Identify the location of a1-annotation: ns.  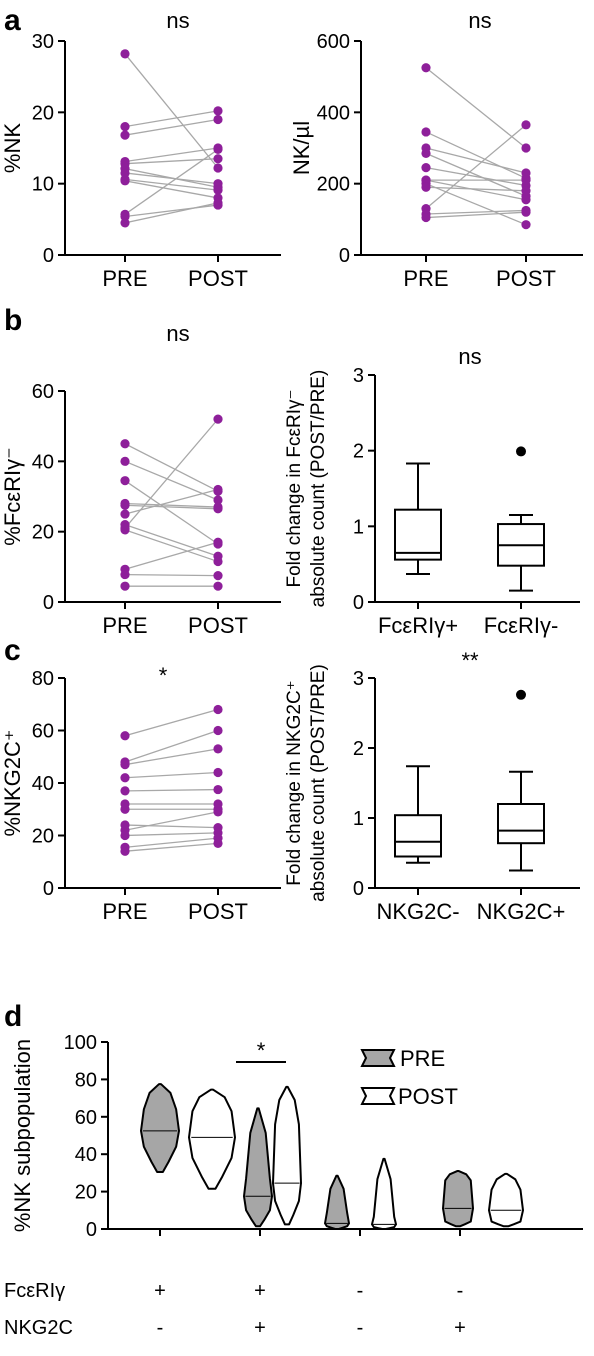
(177, 20).